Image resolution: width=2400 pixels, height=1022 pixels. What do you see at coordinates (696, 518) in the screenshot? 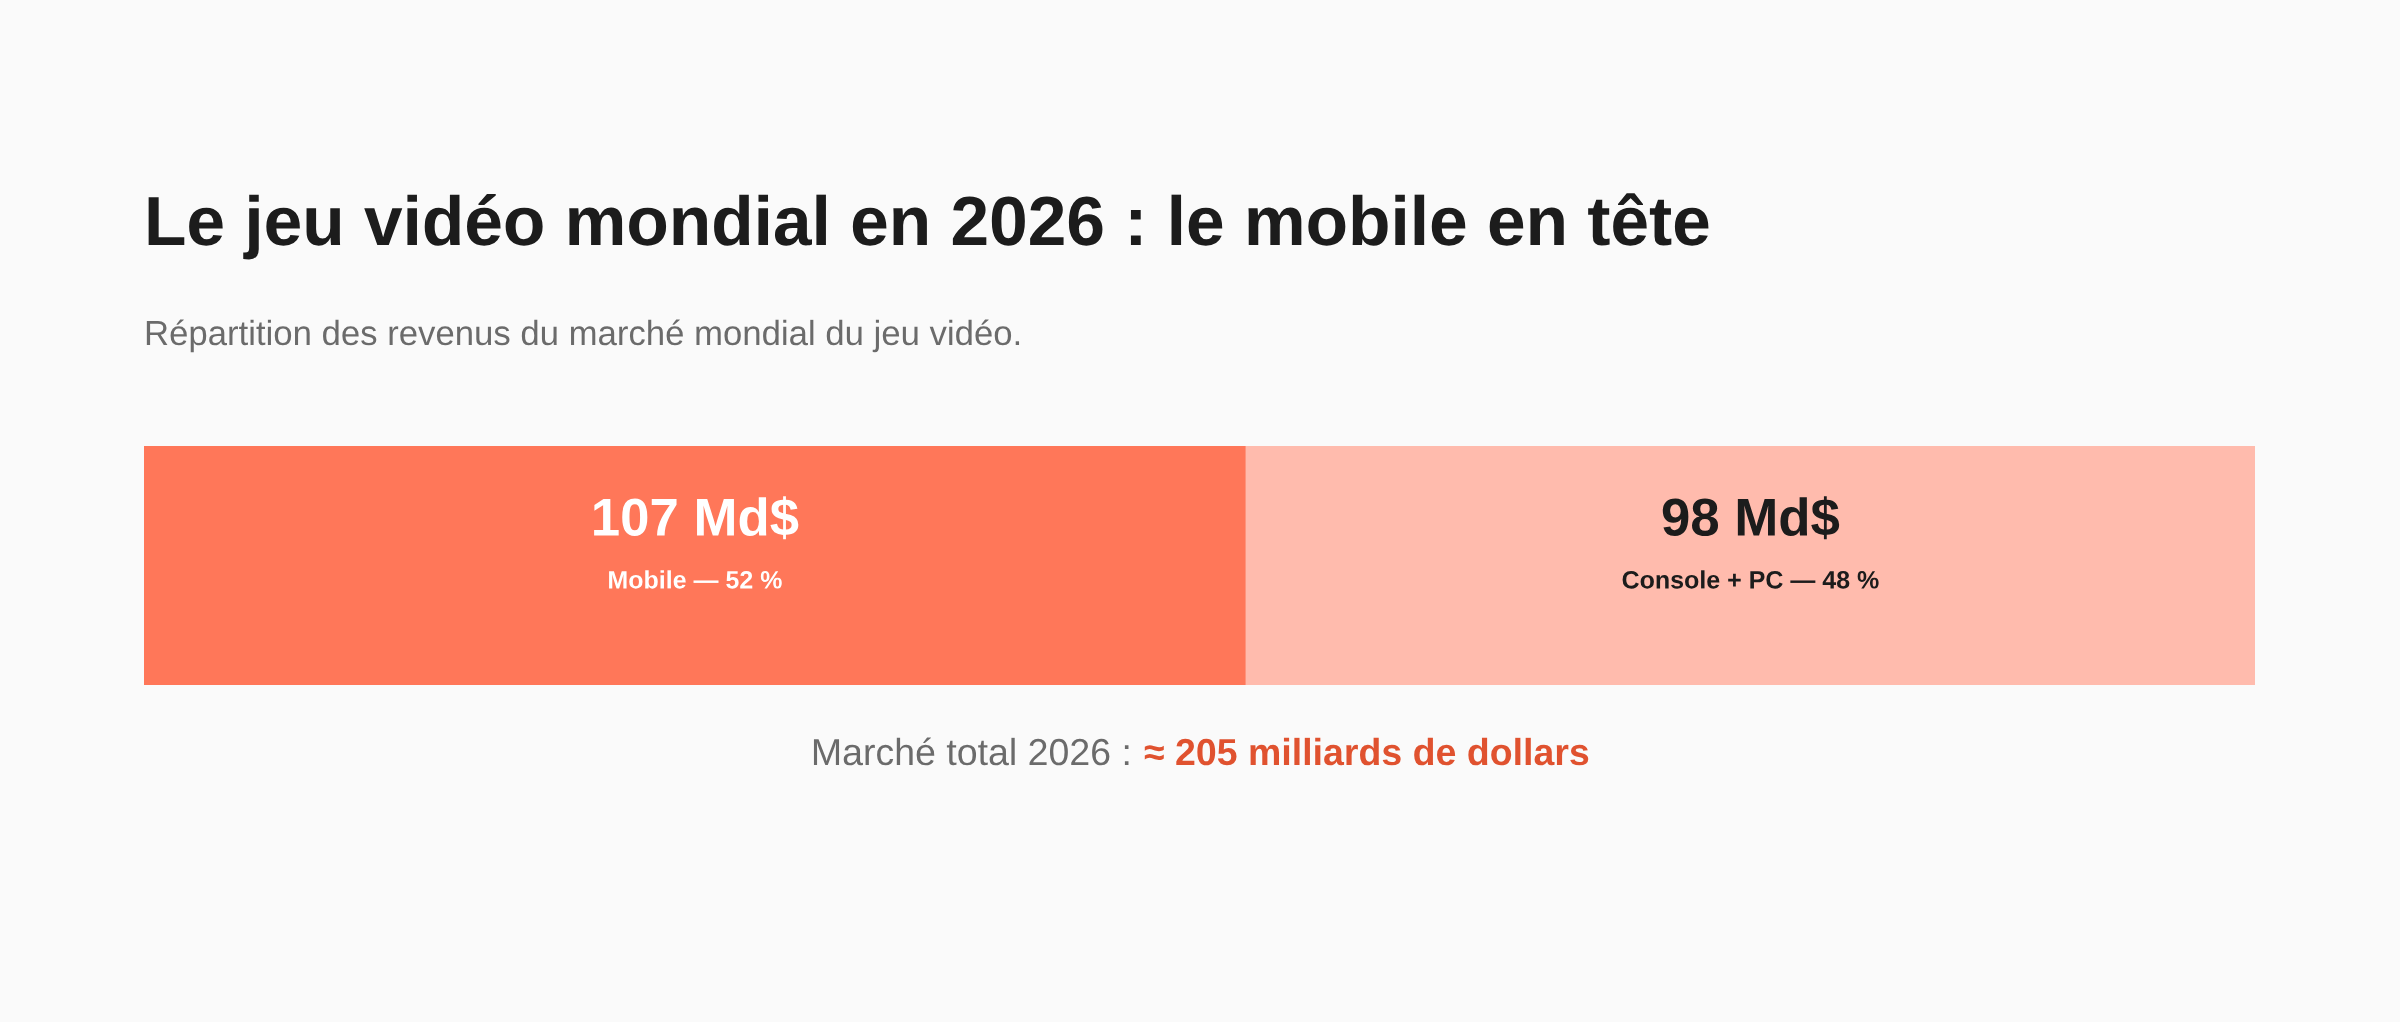
I see `data-label: 107 Md$` at bounding box center [696, 518].